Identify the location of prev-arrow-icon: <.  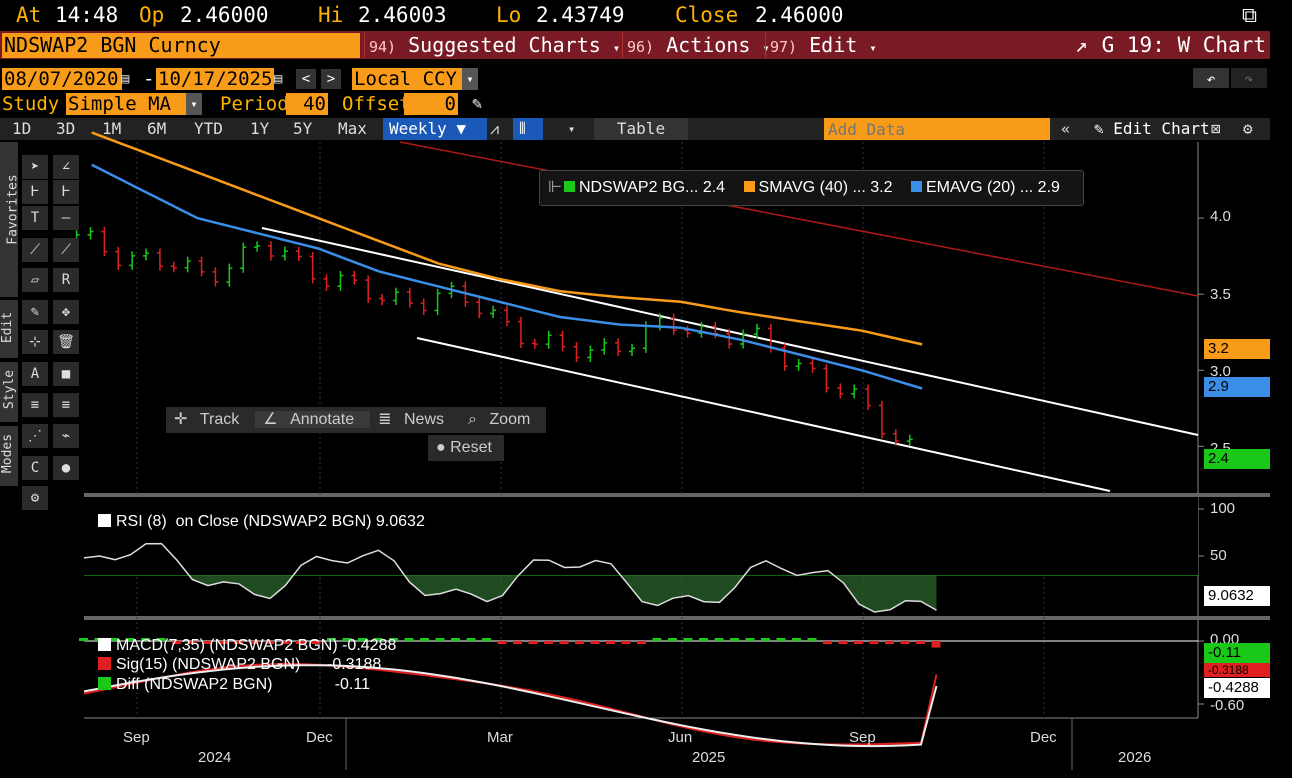
(306, 79).